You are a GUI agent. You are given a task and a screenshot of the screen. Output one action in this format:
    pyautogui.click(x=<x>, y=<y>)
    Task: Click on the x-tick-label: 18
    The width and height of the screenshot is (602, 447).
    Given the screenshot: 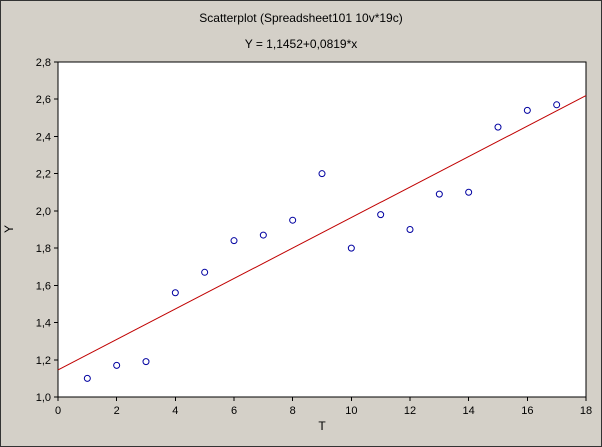 What is the action you would take?
    pyautogui.click(x=586, y=411)
    